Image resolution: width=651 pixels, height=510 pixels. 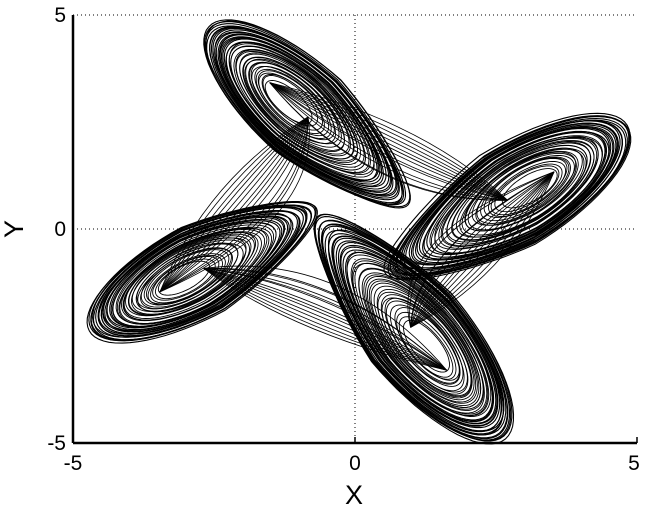 I want to click on y-tick-label: -5, so click(x=56, y=443).